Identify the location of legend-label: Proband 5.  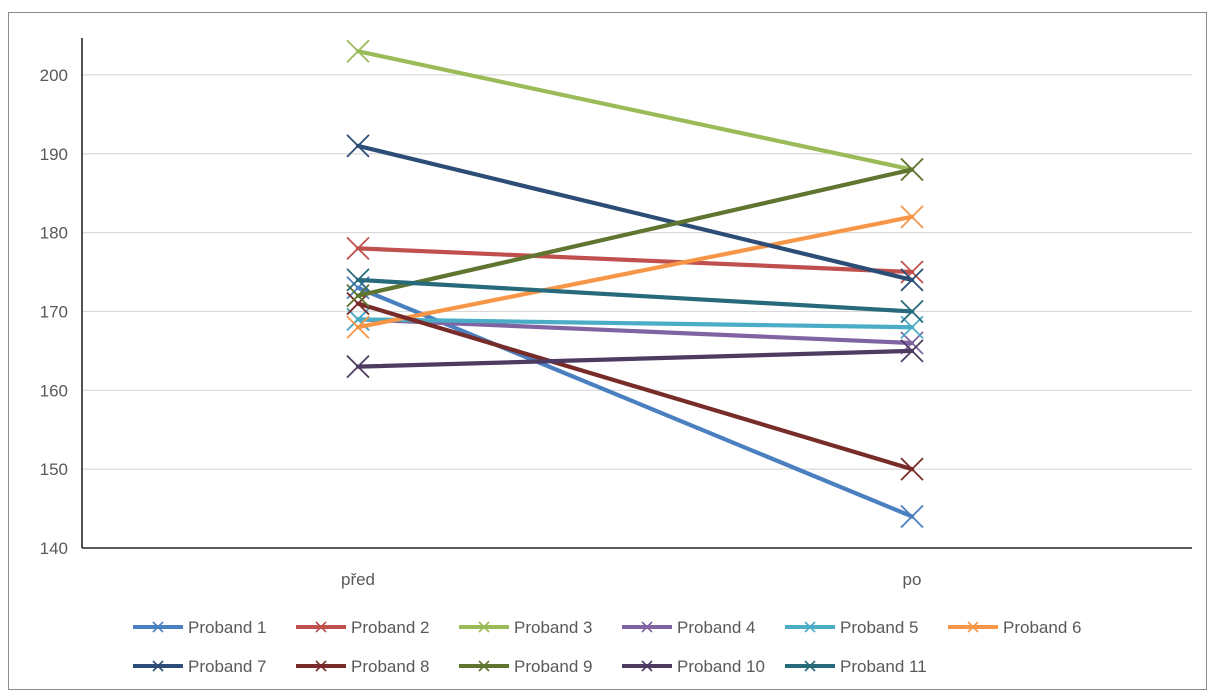
(879, 627).